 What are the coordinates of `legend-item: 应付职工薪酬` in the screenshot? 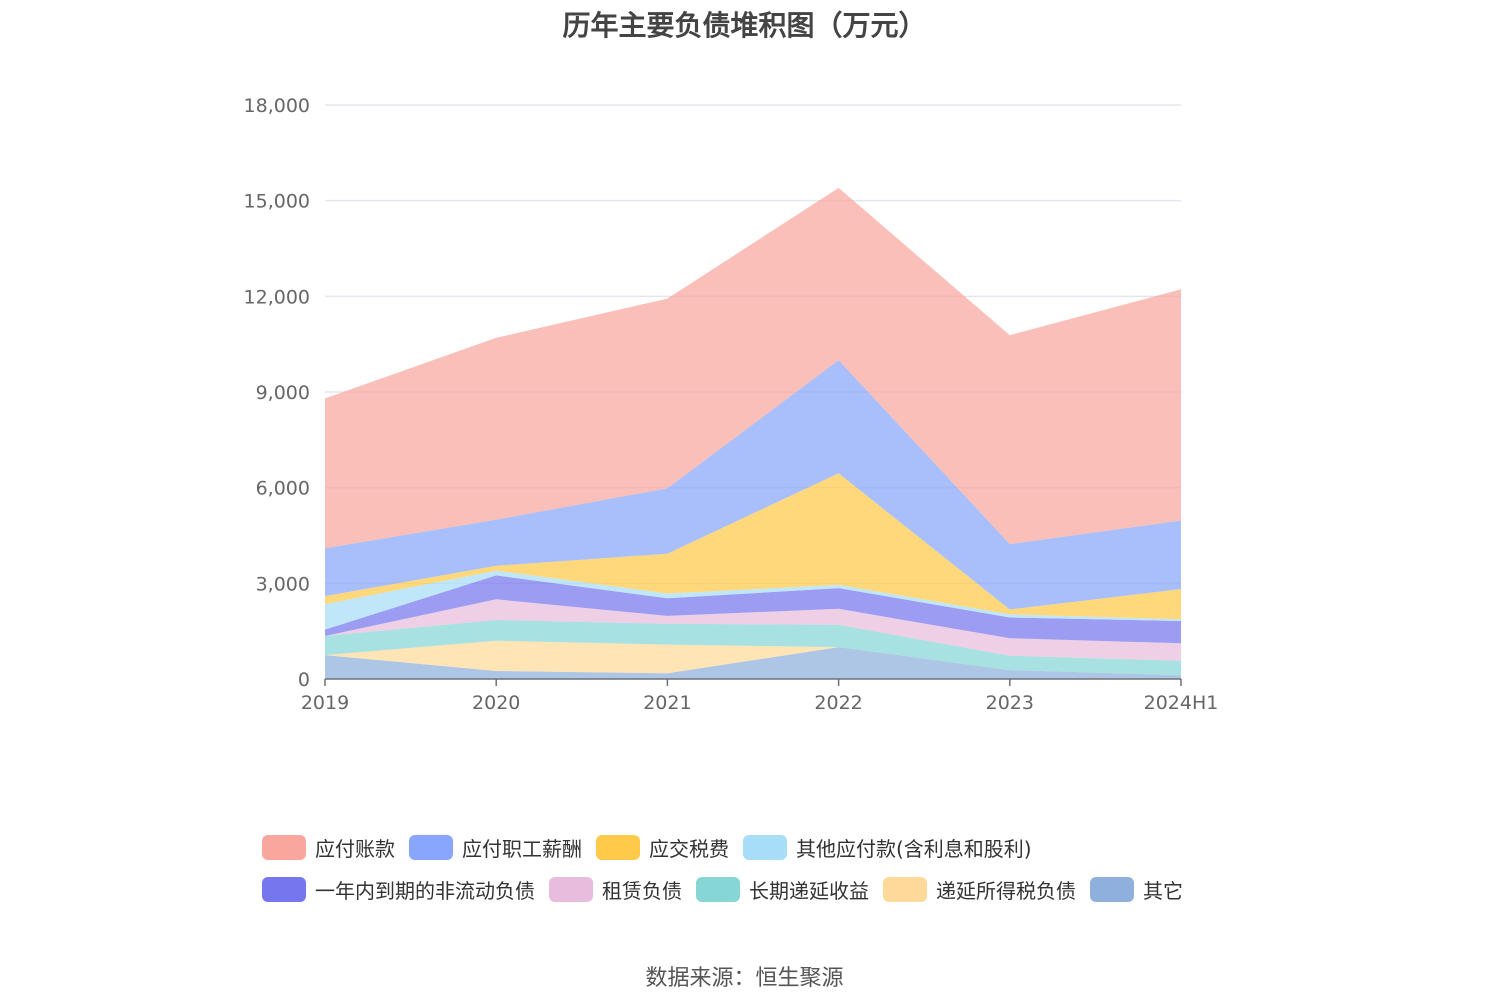 It's located at (495, 847).